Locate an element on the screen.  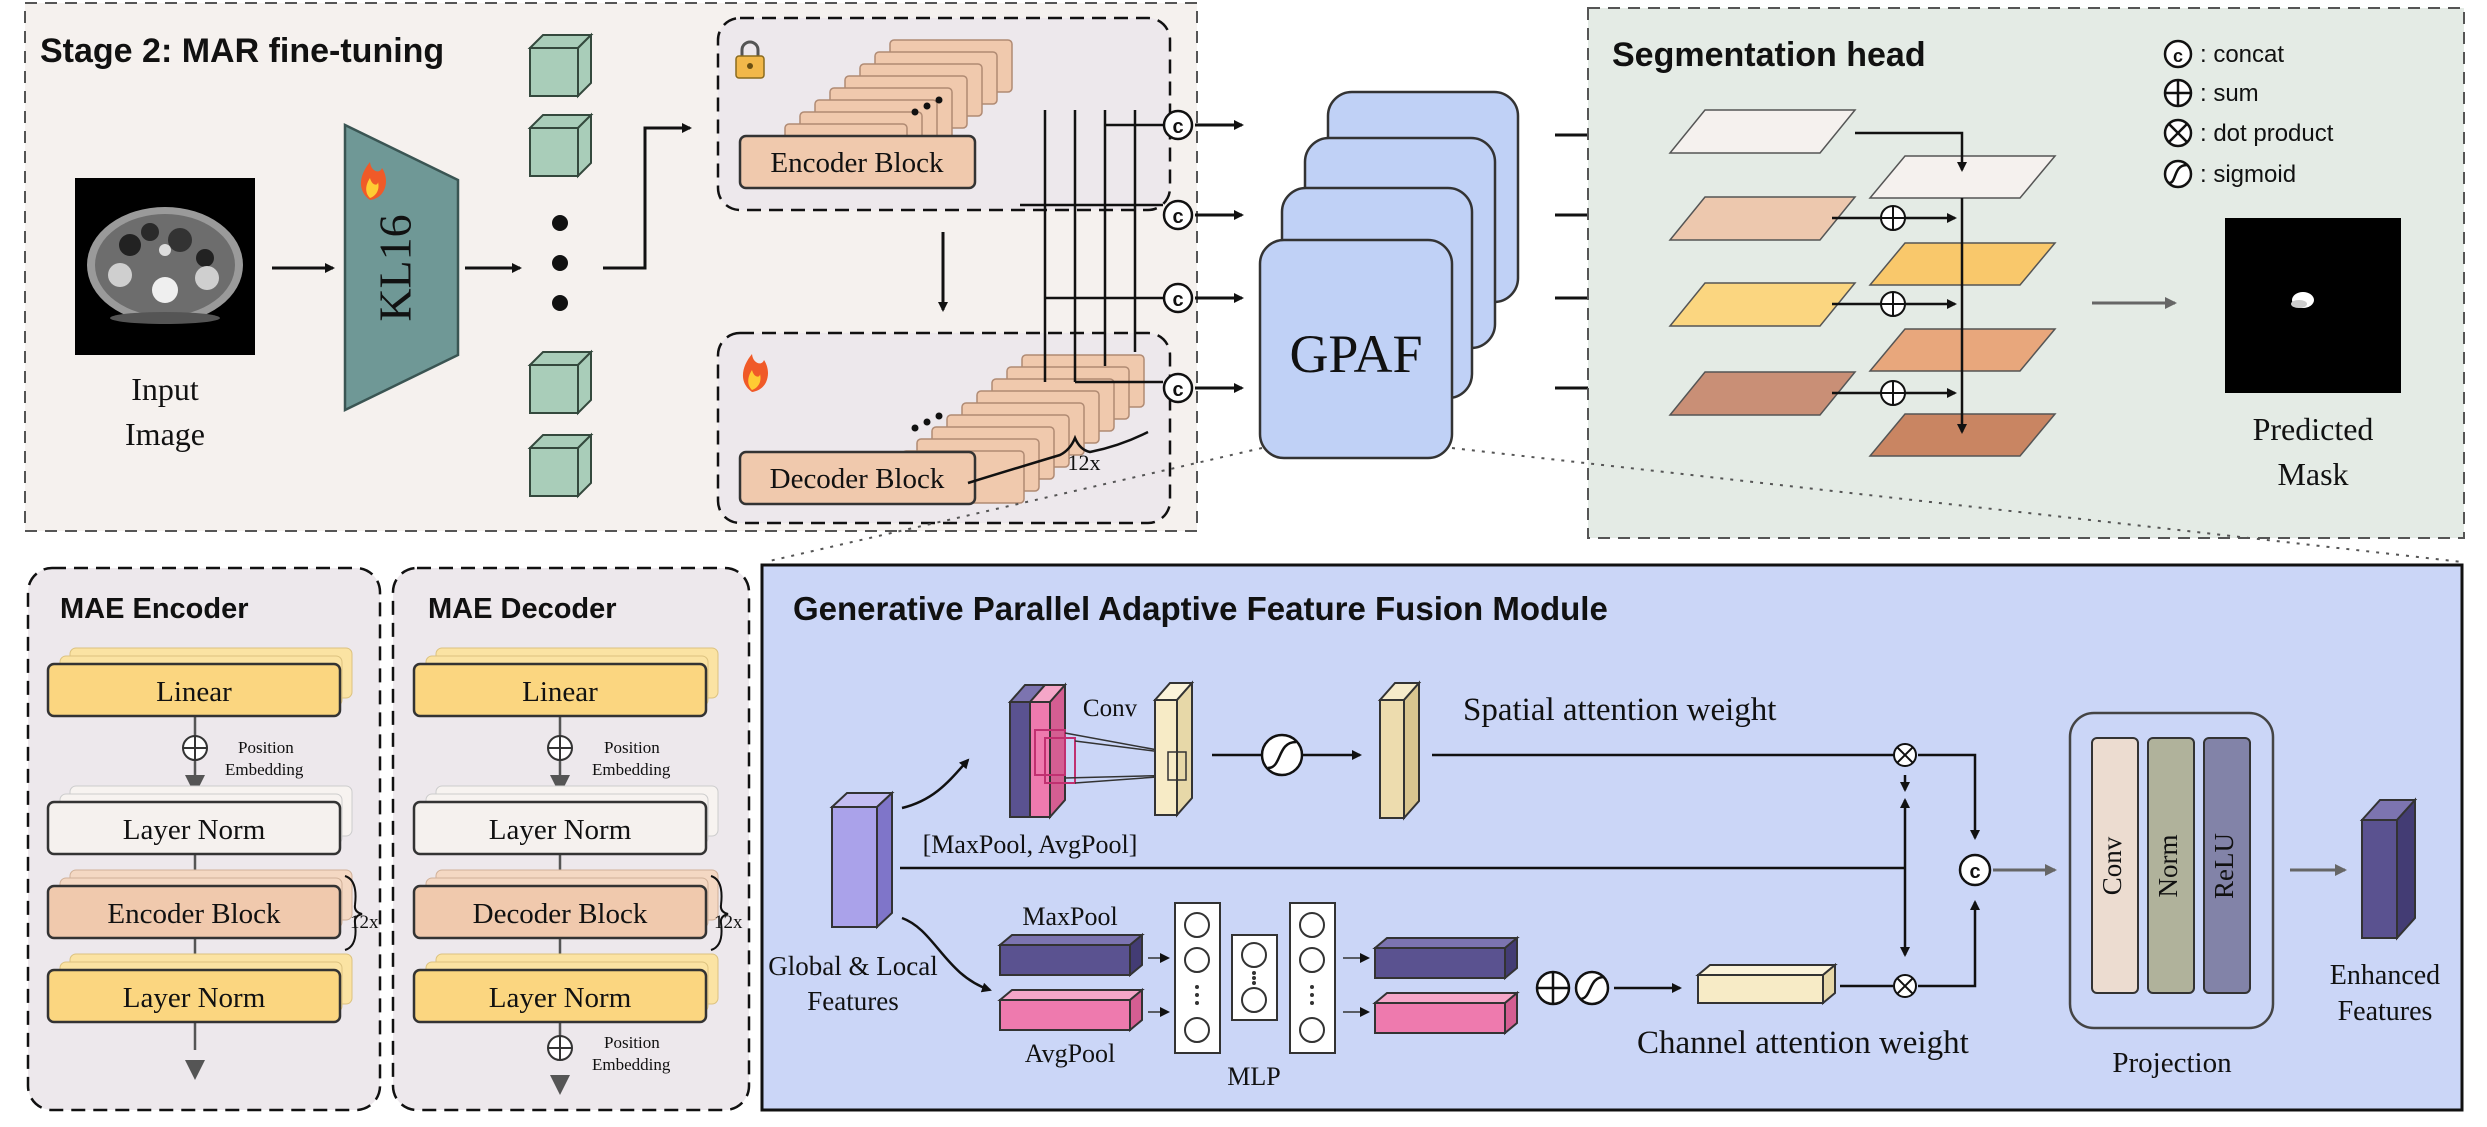
enhanced-label-1: Enhanced is located at coordinates (2385, 975).